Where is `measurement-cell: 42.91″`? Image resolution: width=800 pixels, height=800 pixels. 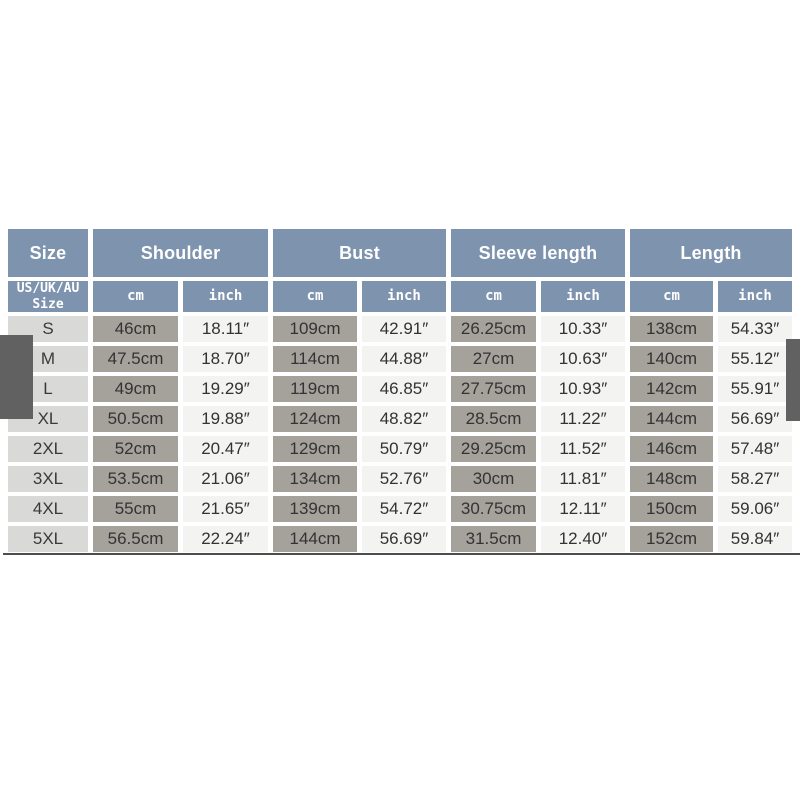
measurement-cell: 42.91″ is located at coordinates (404, 329).